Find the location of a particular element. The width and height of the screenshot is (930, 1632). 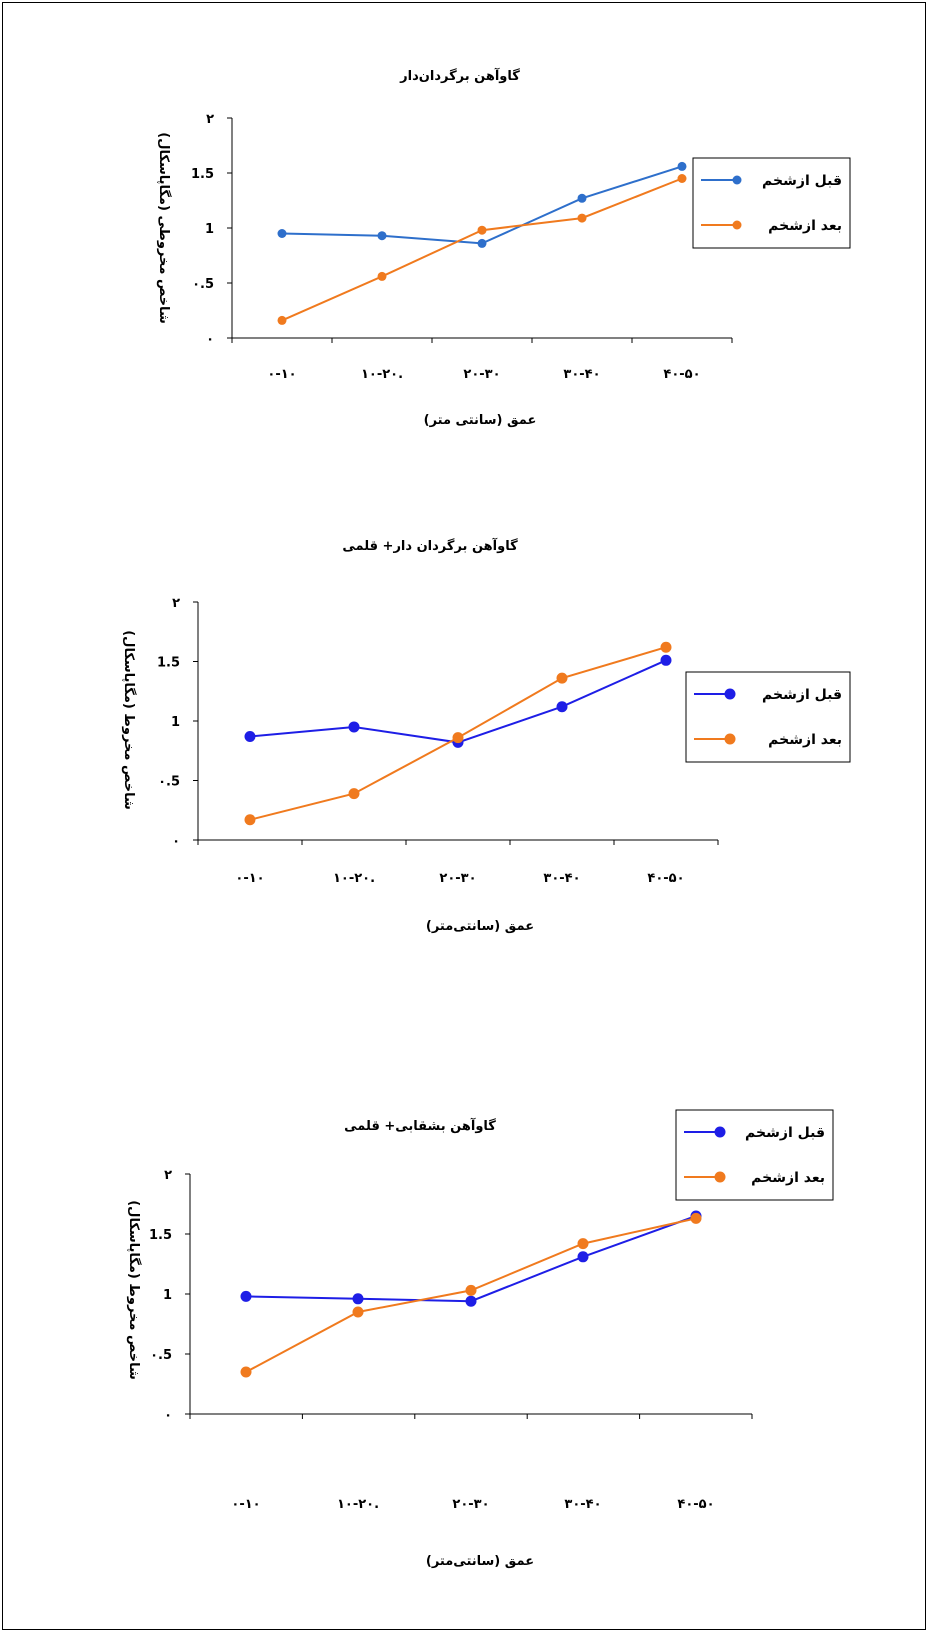

chart-title: گاوآهن برگردان دار+ قلمی is located at coordinates (430, 545).